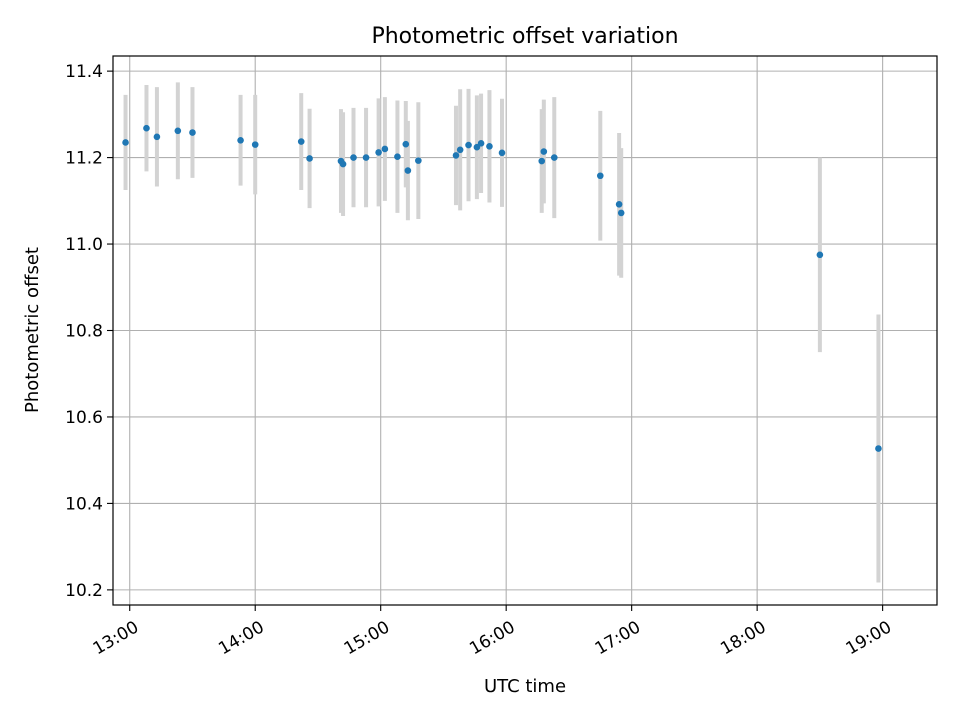 This screenshot has height=720, width=960. Describe the element at coordinates (84, 504) in the screenshot. I see `y-tick-label: 10.4` at that location.